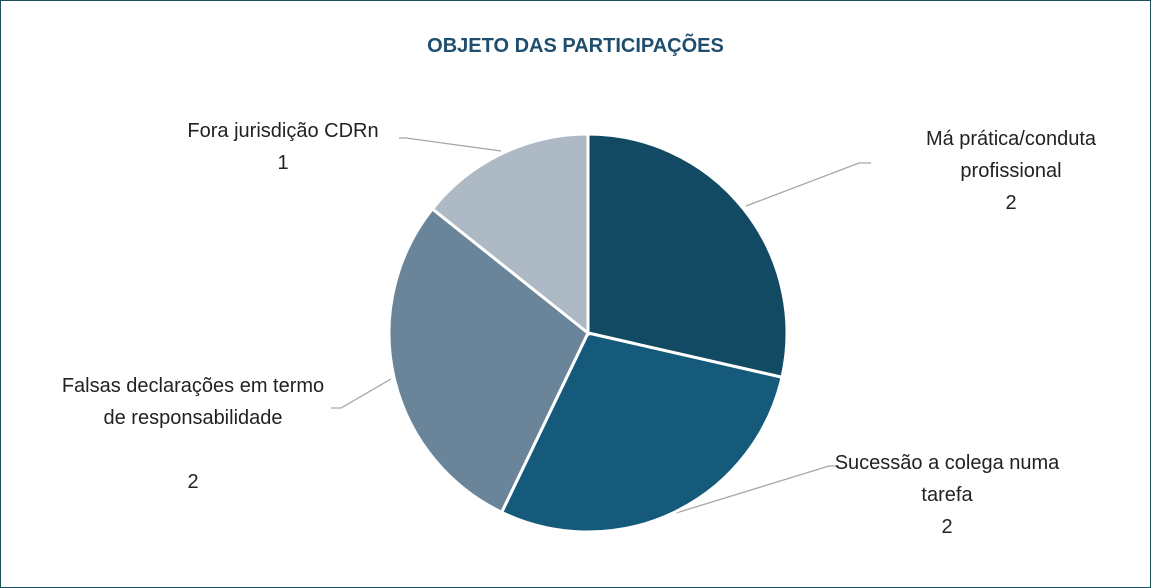  I want to click on category-label: Sucessão a colega numa tarefa, so click(947, 479).